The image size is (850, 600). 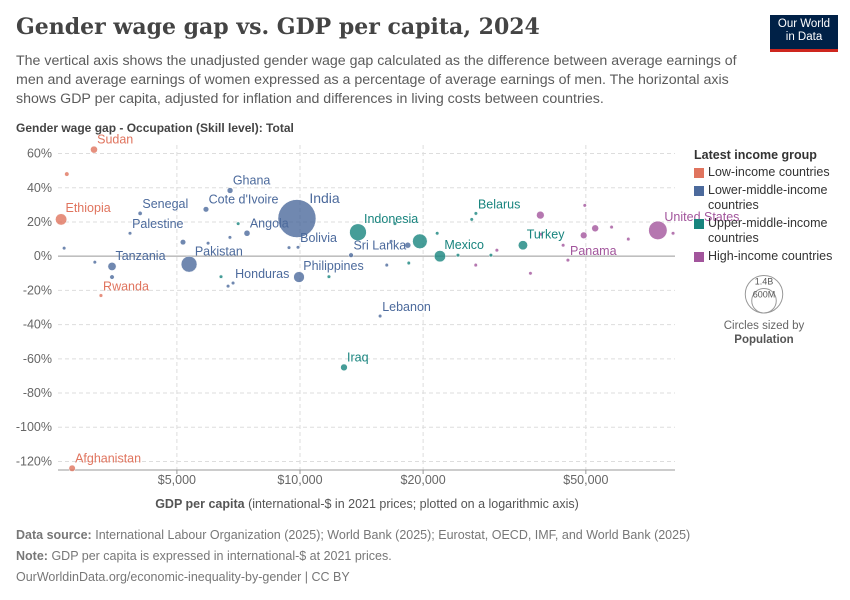 What do you see at coordinates (764, 294) in the screenshot?
I see `size-legend-label: 600M` at bounding box center [764, 294].